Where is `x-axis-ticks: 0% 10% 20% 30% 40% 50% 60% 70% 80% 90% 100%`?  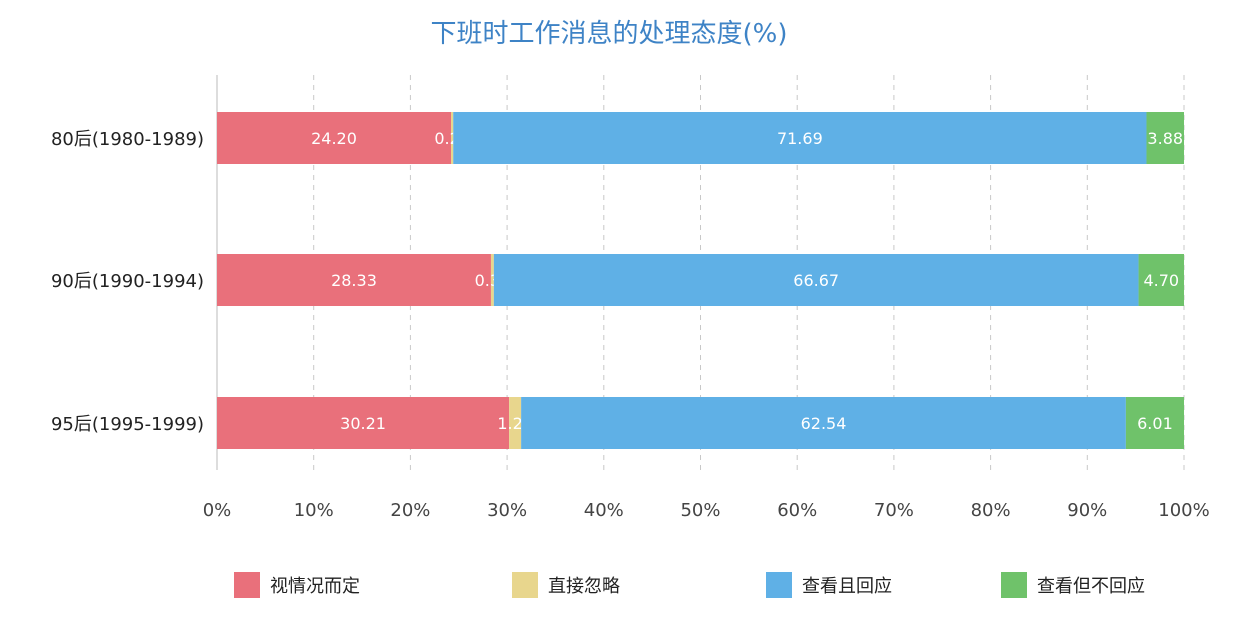
x-axis-ticks: 0% 10% 20% 30% 40% 50% 60% 70% 80% 90% 100% is located at coordinates (706, 510).